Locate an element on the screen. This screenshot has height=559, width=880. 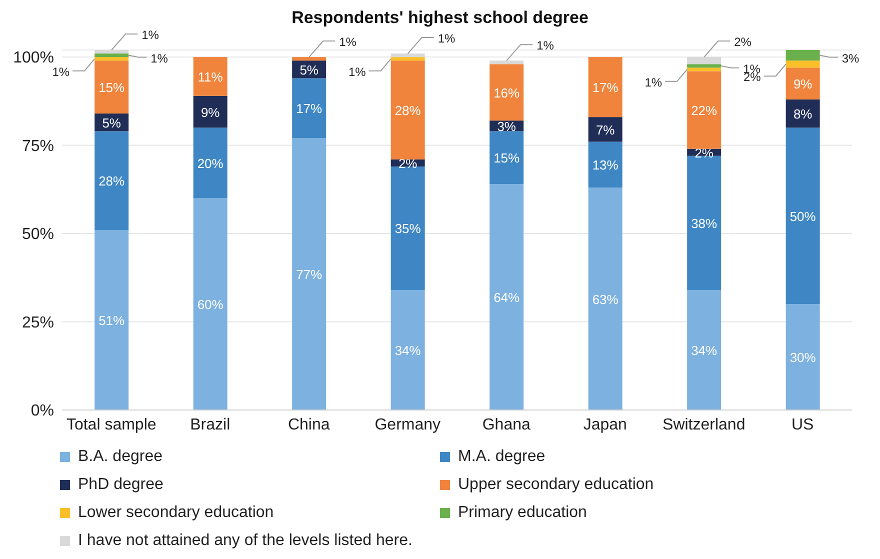
data-label: 50% is located at coordinates (803, 216).